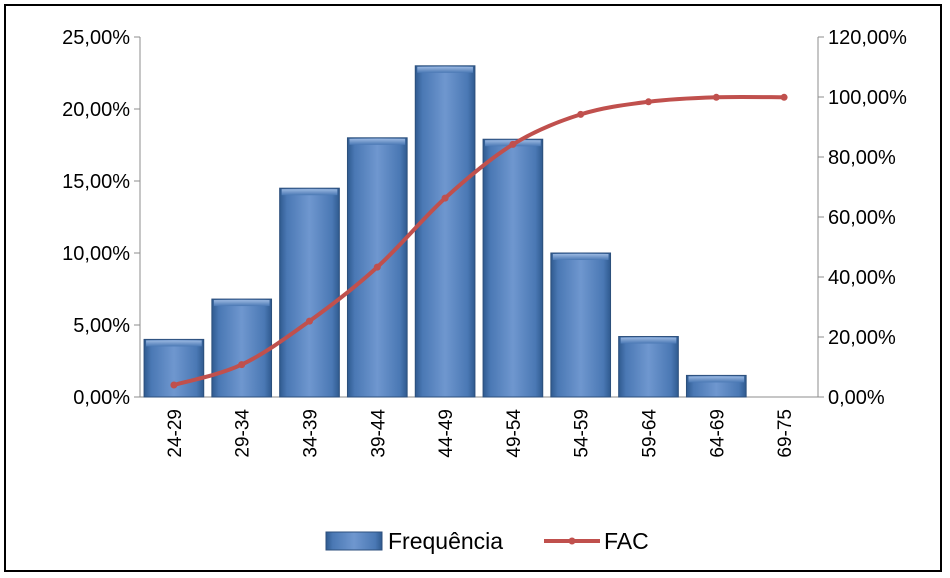  Describe the element at coordinates (867, 98) in the screenshot. I see `y-right-tick-label: 100,00%` at that location.